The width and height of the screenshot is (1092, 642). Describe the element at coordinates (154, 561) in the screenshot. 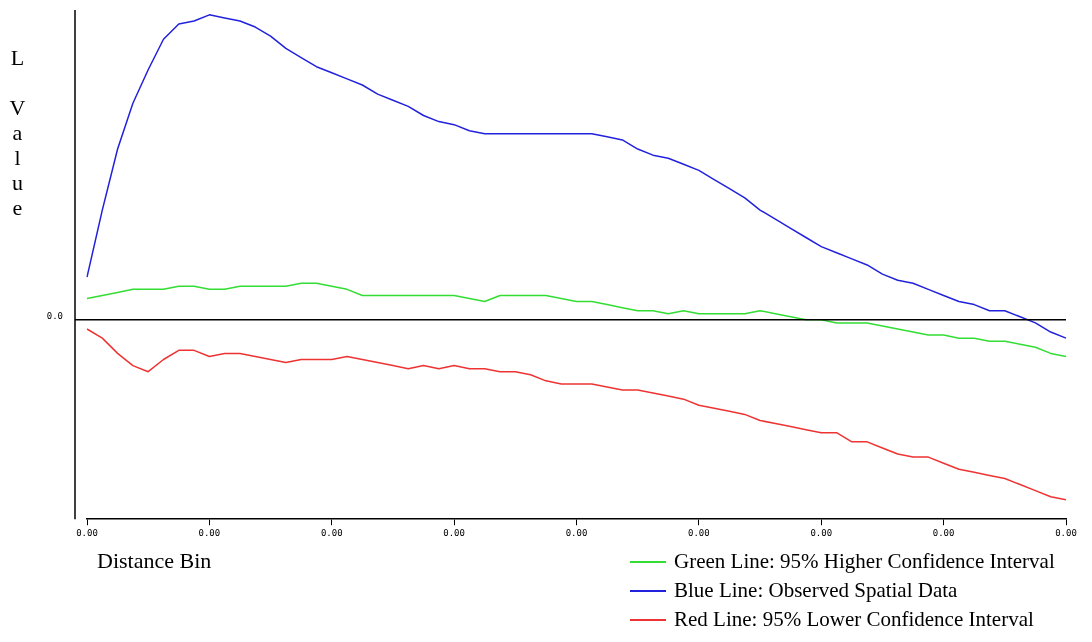

I see `x-axis-title: Distance Bin` at that location.